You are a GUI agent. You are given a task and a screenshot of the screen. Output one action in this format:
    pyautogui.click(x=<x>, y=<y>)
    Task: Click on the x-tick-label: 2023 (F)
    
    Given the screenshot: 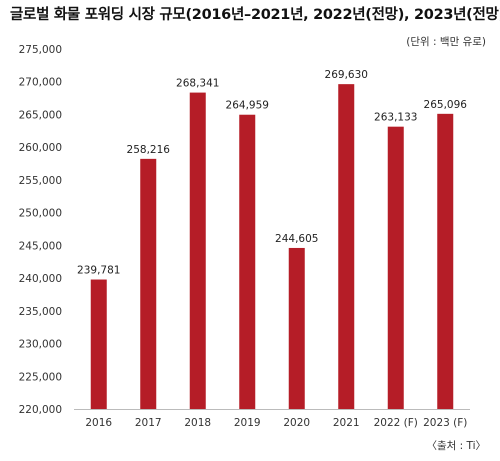 What is the action you would take?
    pyautogui.click(x=445, y=423)
    